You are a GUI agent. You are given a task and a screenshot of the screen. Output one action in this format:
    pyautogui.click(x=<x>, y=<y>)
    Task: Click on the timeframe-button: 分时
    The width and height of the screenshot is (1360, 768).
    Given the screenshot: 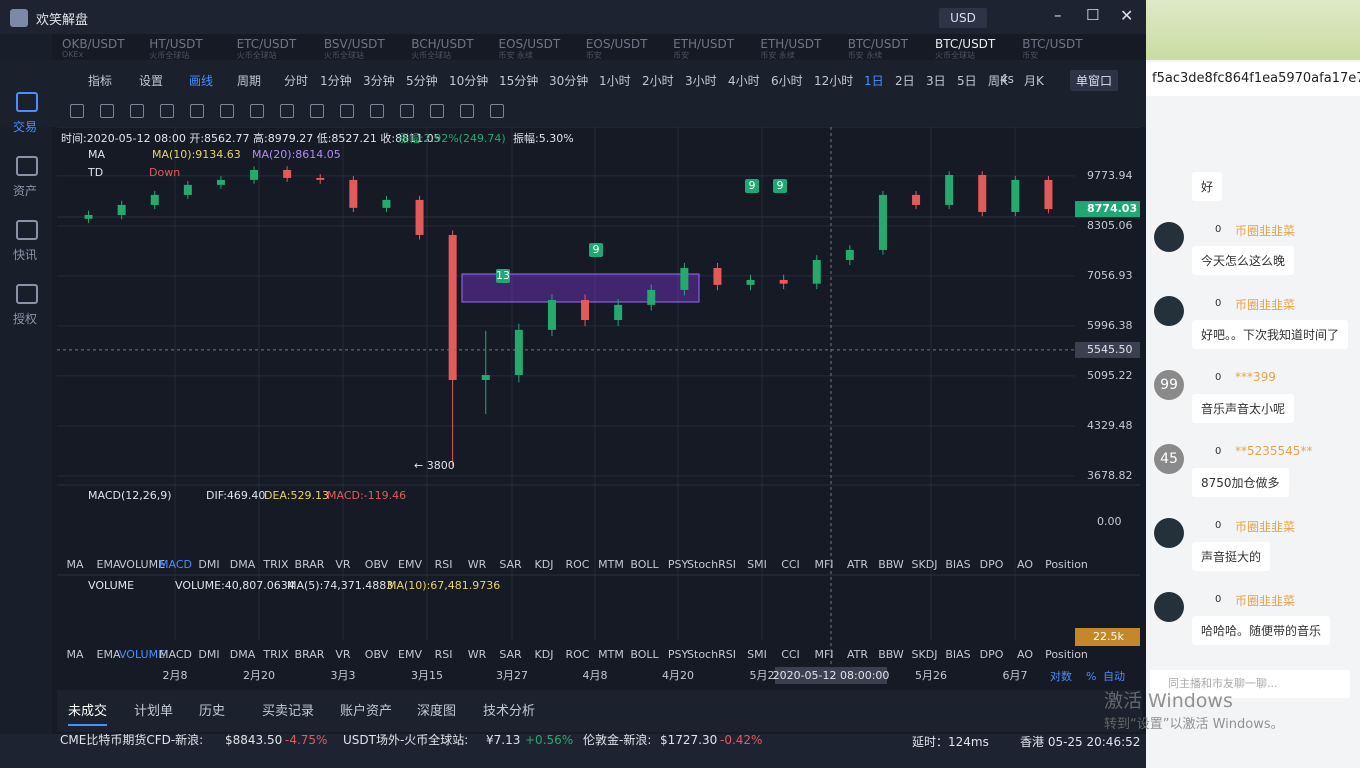 What is the action you would take?
    pyautogui.click(x=296, y=81)
    